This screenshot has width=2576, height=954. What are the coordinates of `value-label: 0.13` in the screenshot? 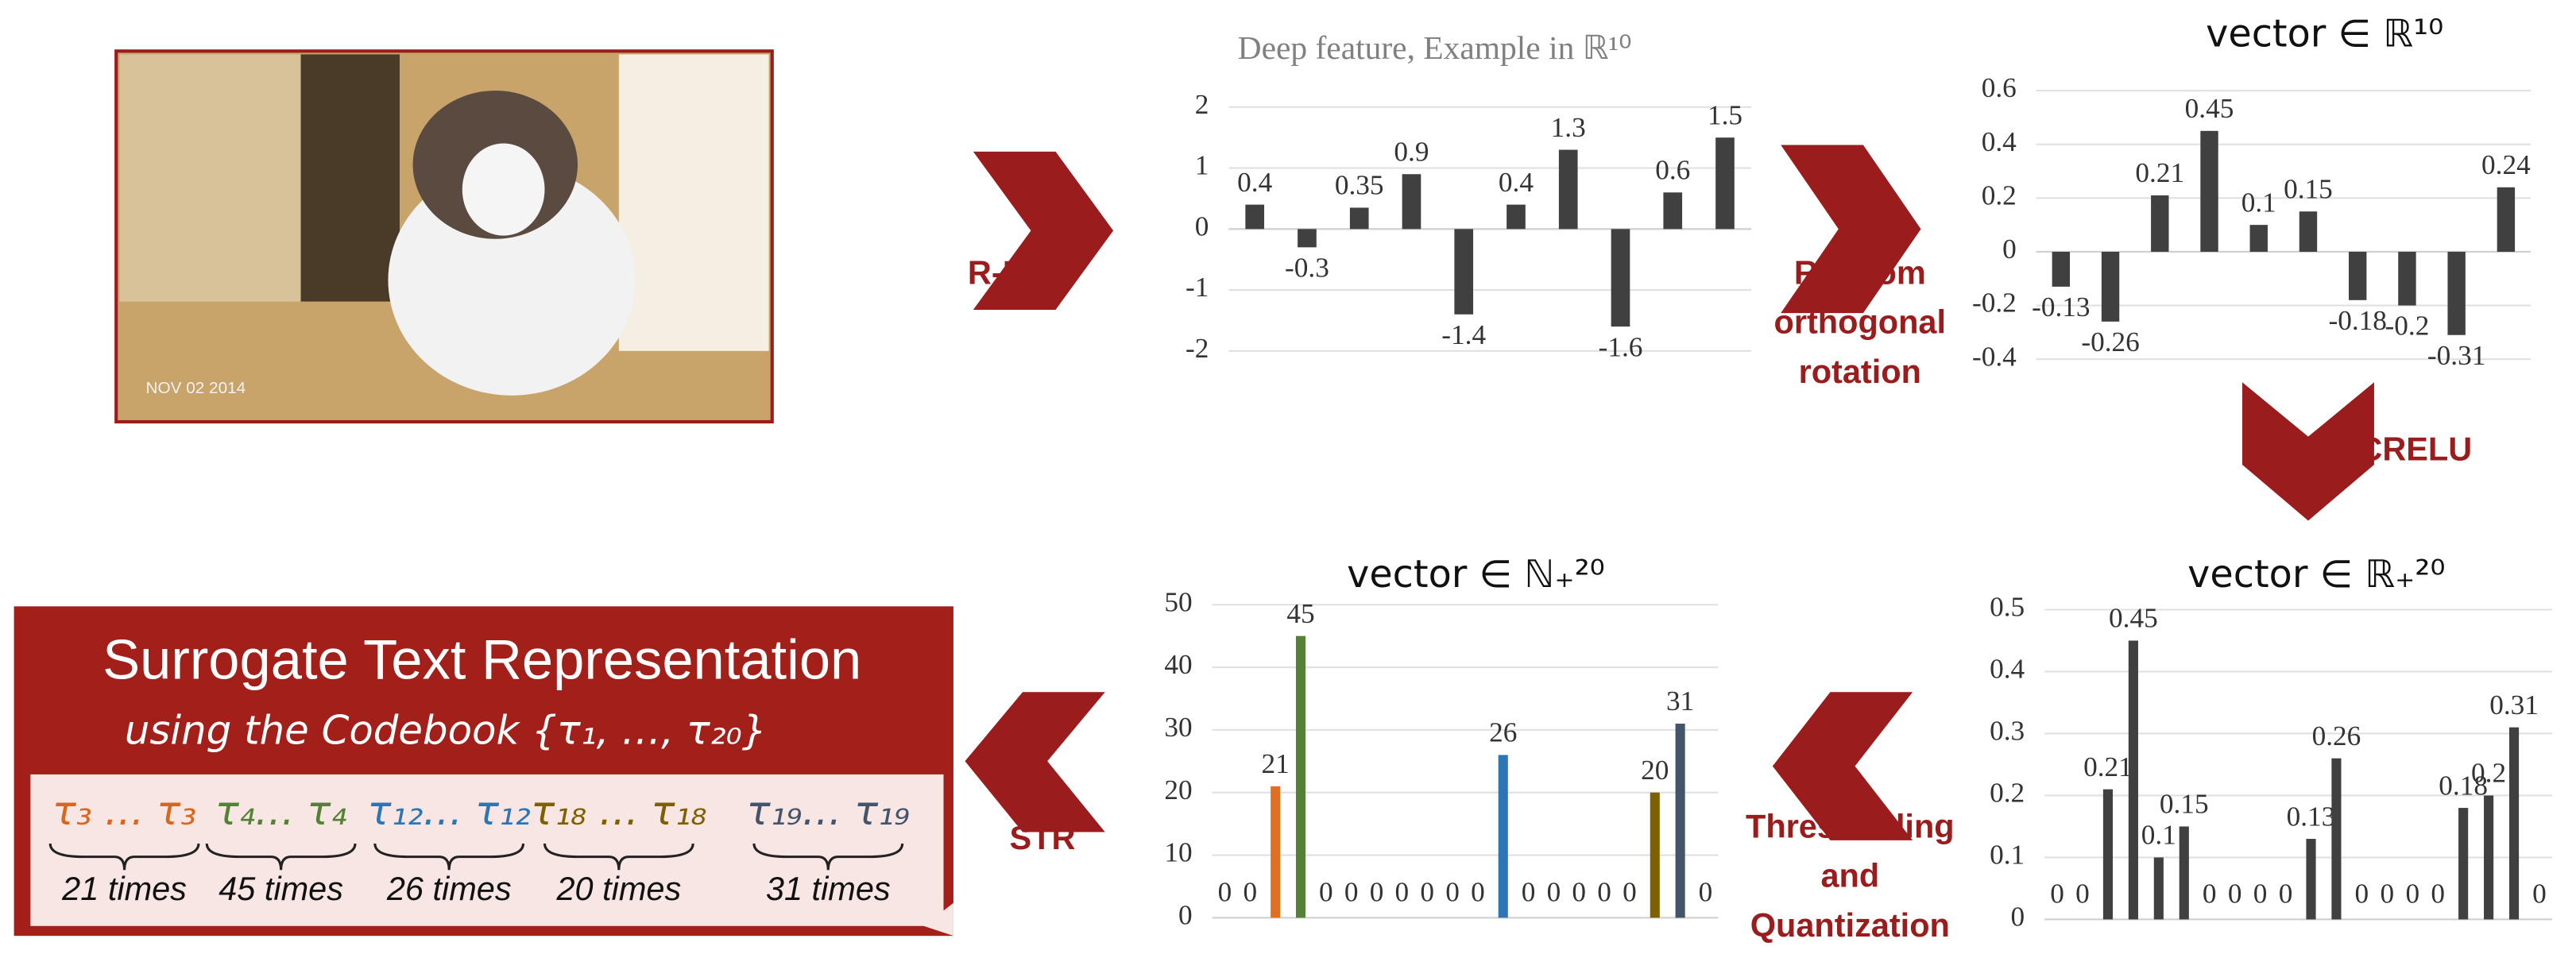 It's located at (2311, 817).